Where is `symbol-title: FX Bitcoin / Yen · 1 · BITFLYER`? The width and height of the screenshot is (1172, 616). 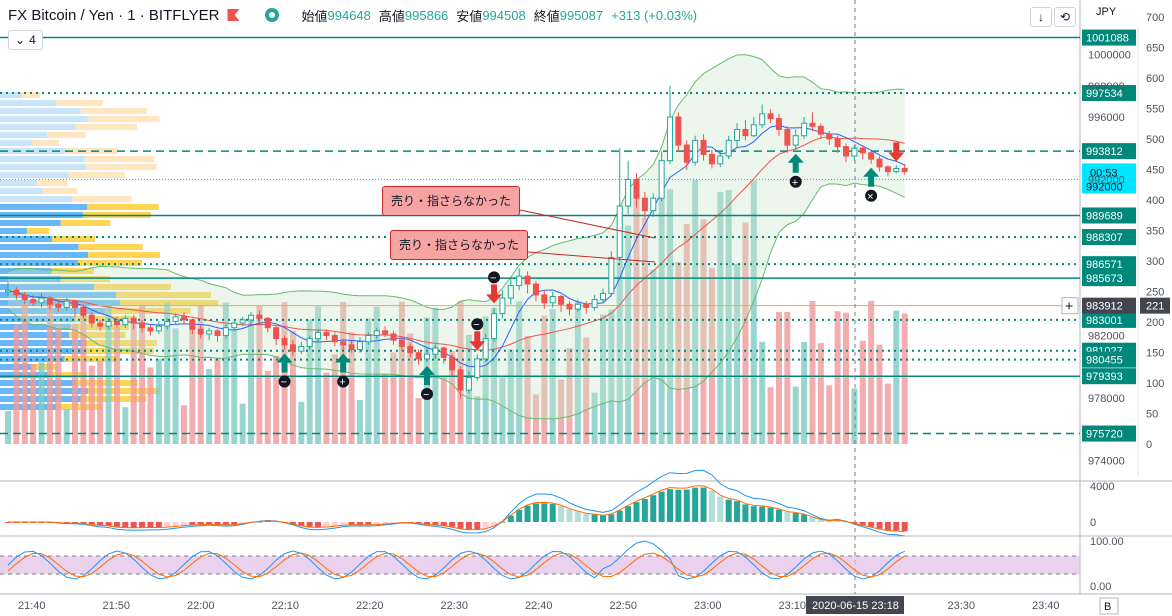
symbol-title: FX Bitcoin / Yen · 1 · BITFLYER is located at coordinates (114, 15).